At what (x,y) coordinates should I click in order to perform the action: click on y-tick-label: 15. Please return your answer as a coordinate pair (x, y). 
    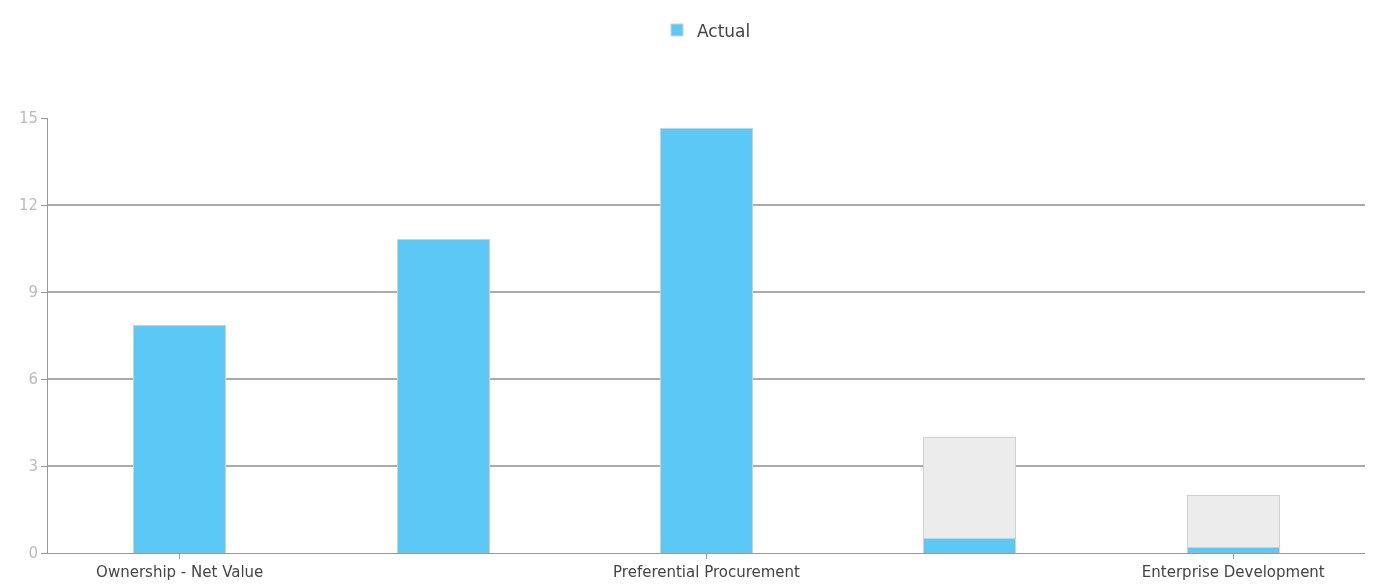
    Looking at the image, I should click on (28, 118).